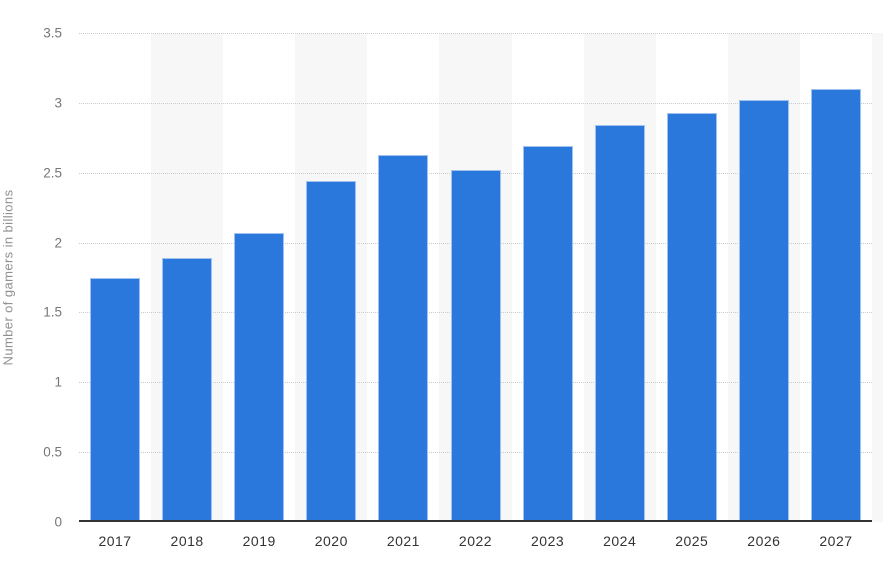 The height and width of the screenshot is (572, 883). Describe the element at coordinates (259, 541) in the screenshot. I see `x-tick-label-2019: 2019` at that location.